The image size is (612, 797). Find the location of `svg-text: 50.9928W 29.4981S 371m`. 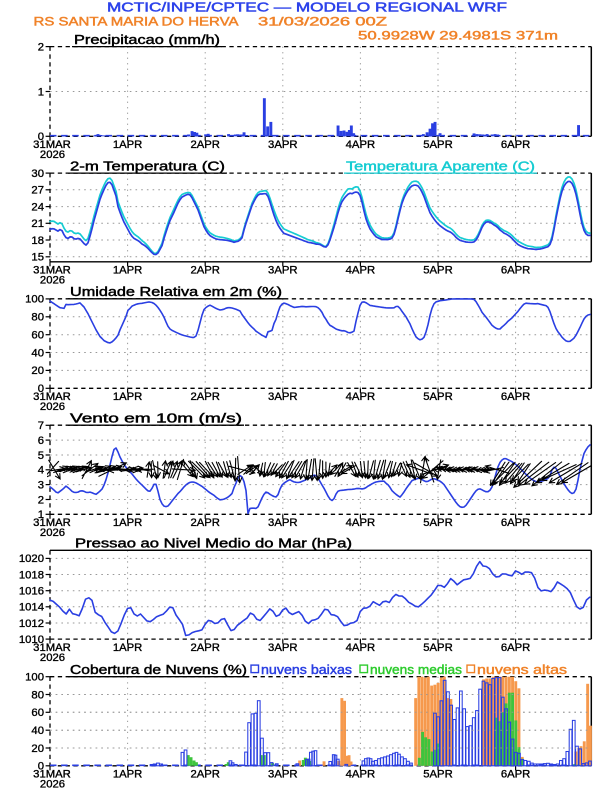

svg-text: 50.9928W 29.4981S 371m is located at coordinates (458, 36).